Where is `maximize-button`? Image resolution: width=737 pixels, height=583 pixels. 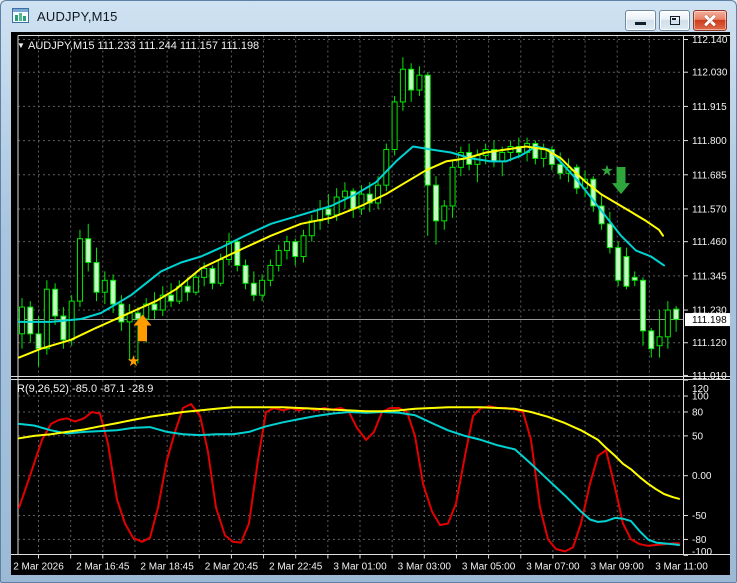
maximize-button is located at coordinates (674, 20).